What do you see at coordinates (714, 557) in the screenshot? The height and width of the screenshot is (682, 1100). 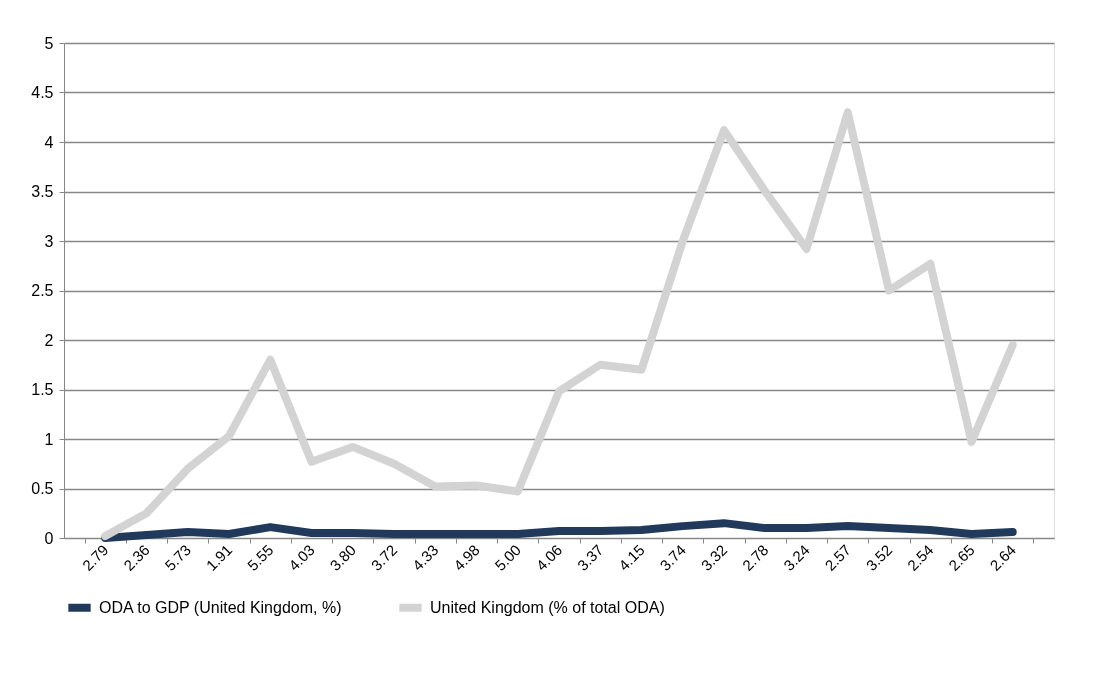 I see `x-tick-label: 3.32` at bounding box center [714, 557].